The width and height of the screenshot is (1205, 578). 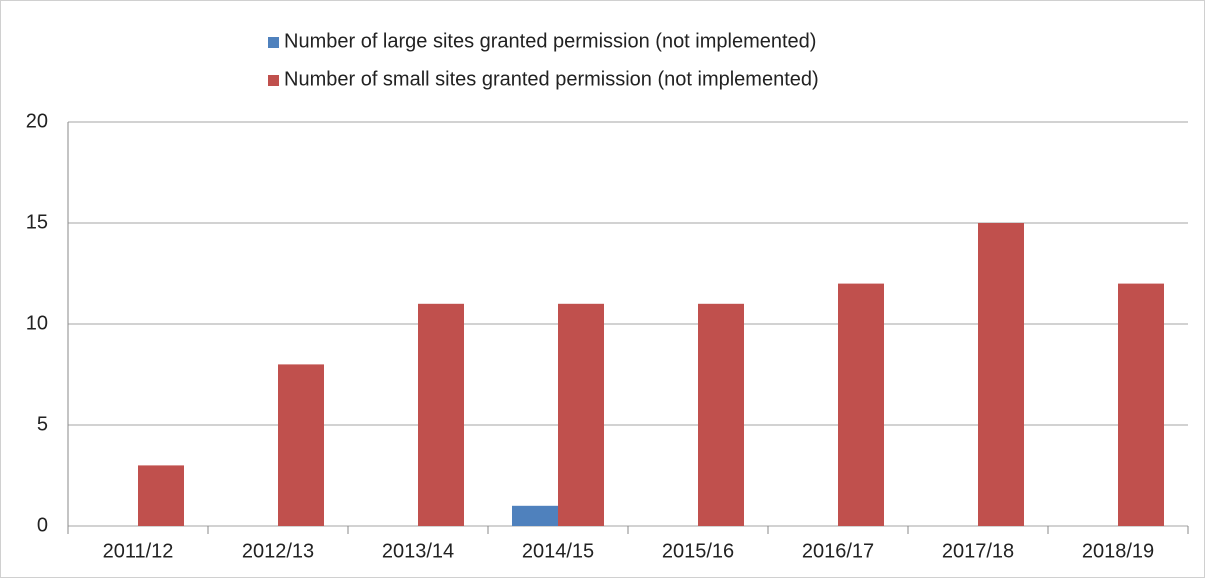 I want to click on x-tick-label: 2011/12, so click(x=138, y=551).